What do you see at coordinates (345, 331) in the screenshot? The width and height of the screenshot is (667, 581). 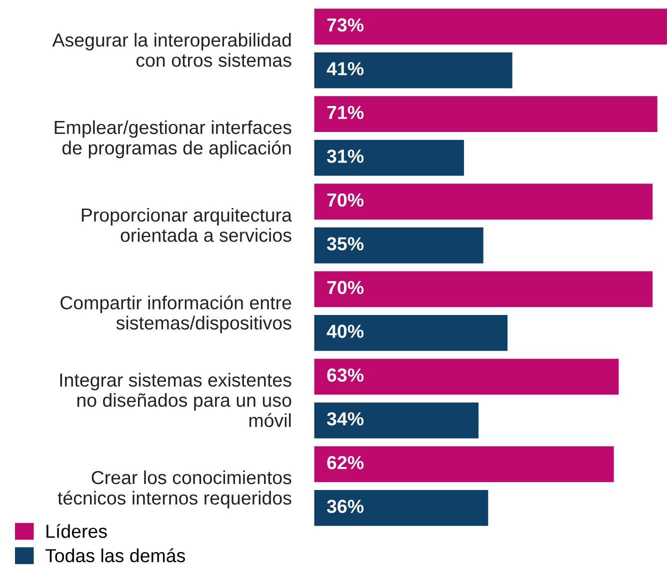 I see `data-label: 40%` at bounding box center [345, 331].